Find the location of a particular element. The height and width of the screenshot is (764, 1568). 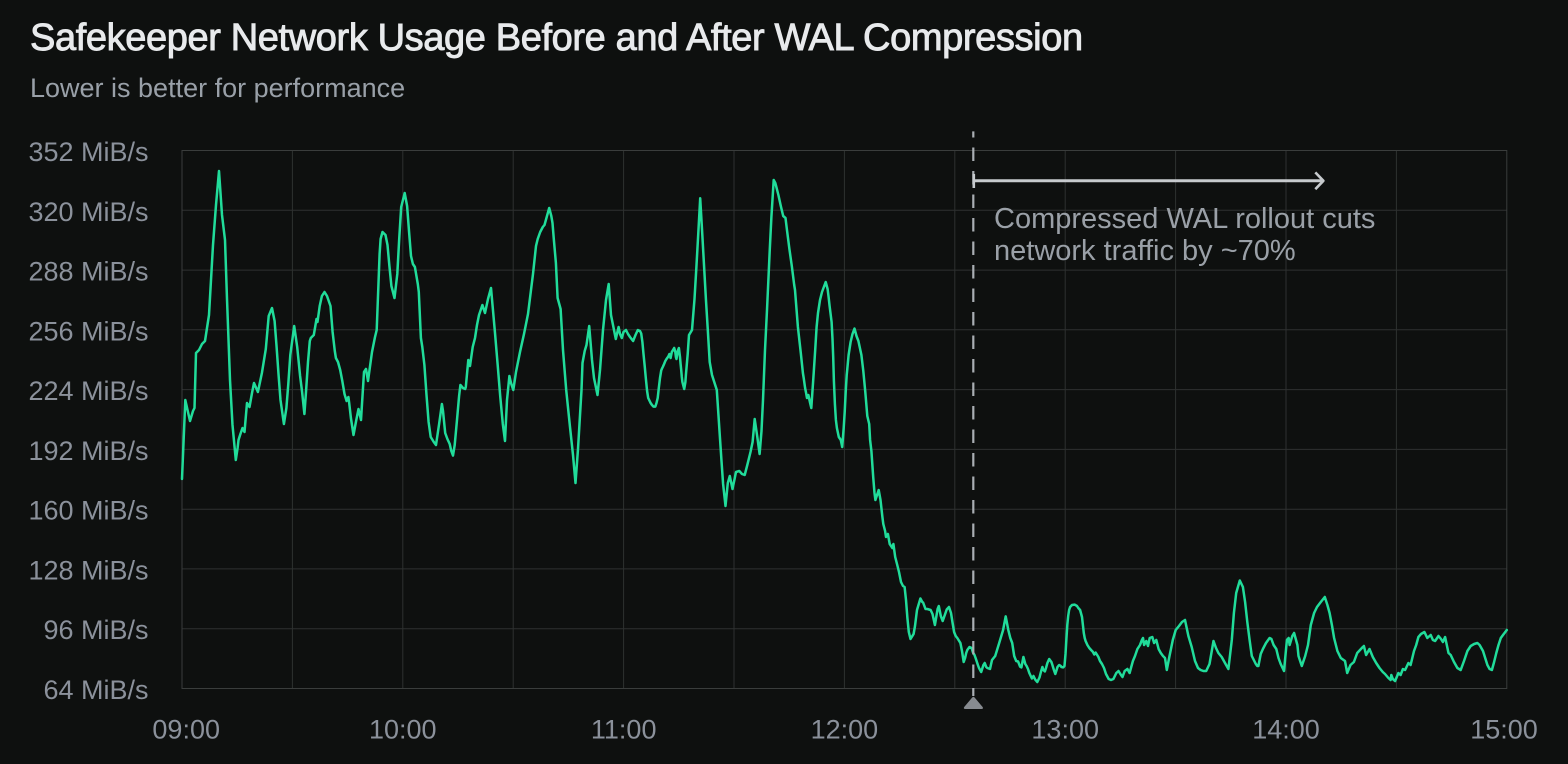

svg-text: Compressed WAL rollout cuts is located at coordinates (1184, 219).